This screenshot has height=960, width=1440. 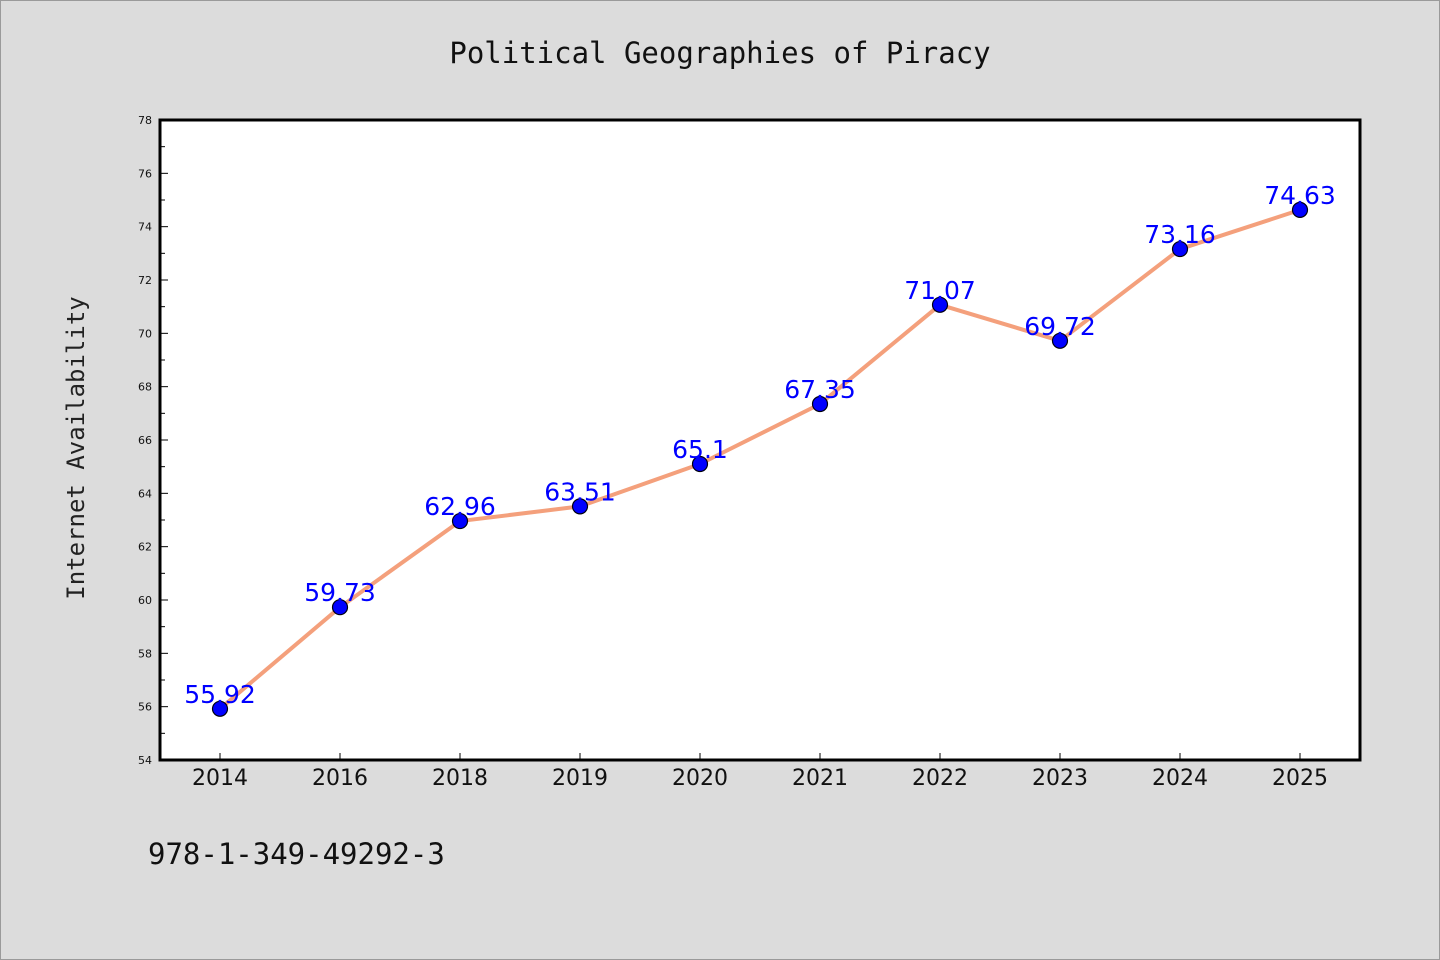 I want to click on data-label: 59.73, so click(x=340, y=592).